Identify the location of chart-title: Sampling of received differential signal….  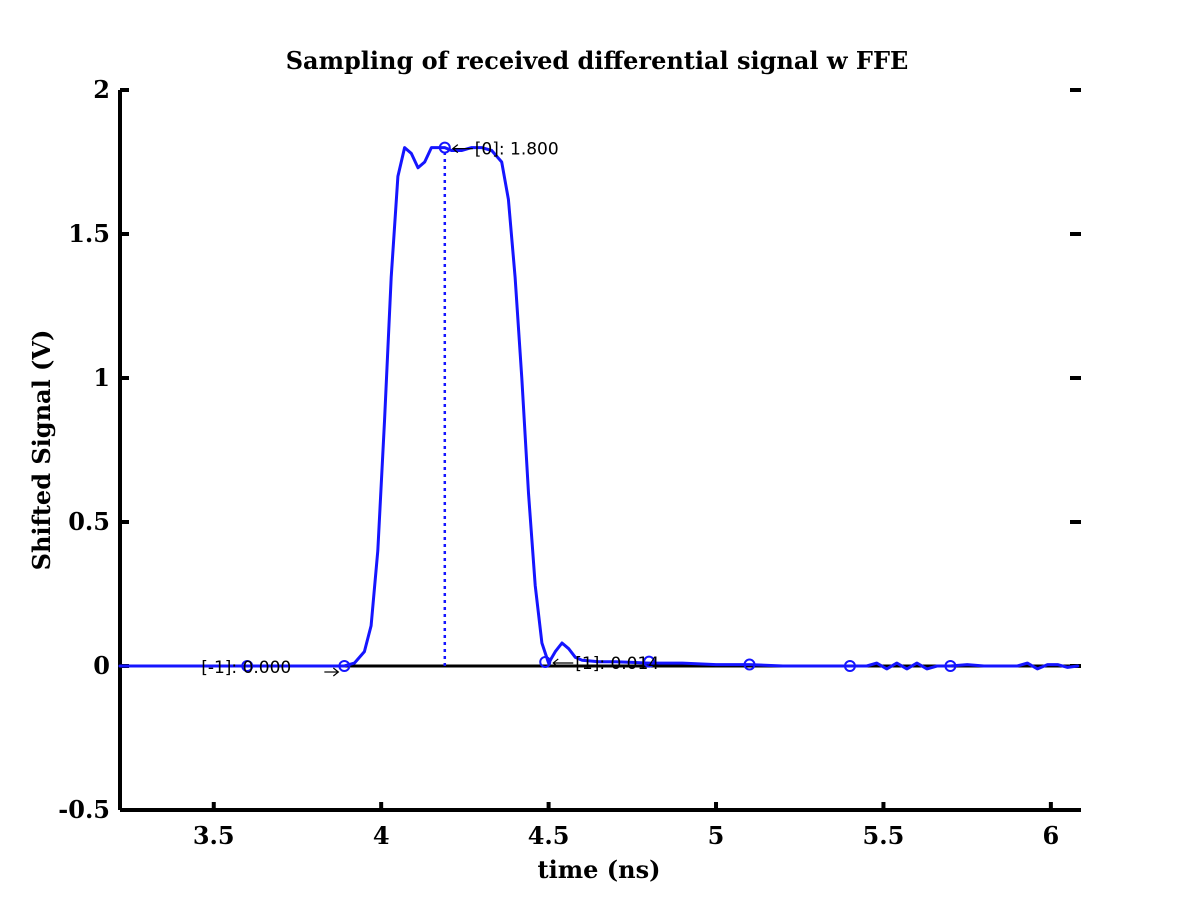
(597, 60).